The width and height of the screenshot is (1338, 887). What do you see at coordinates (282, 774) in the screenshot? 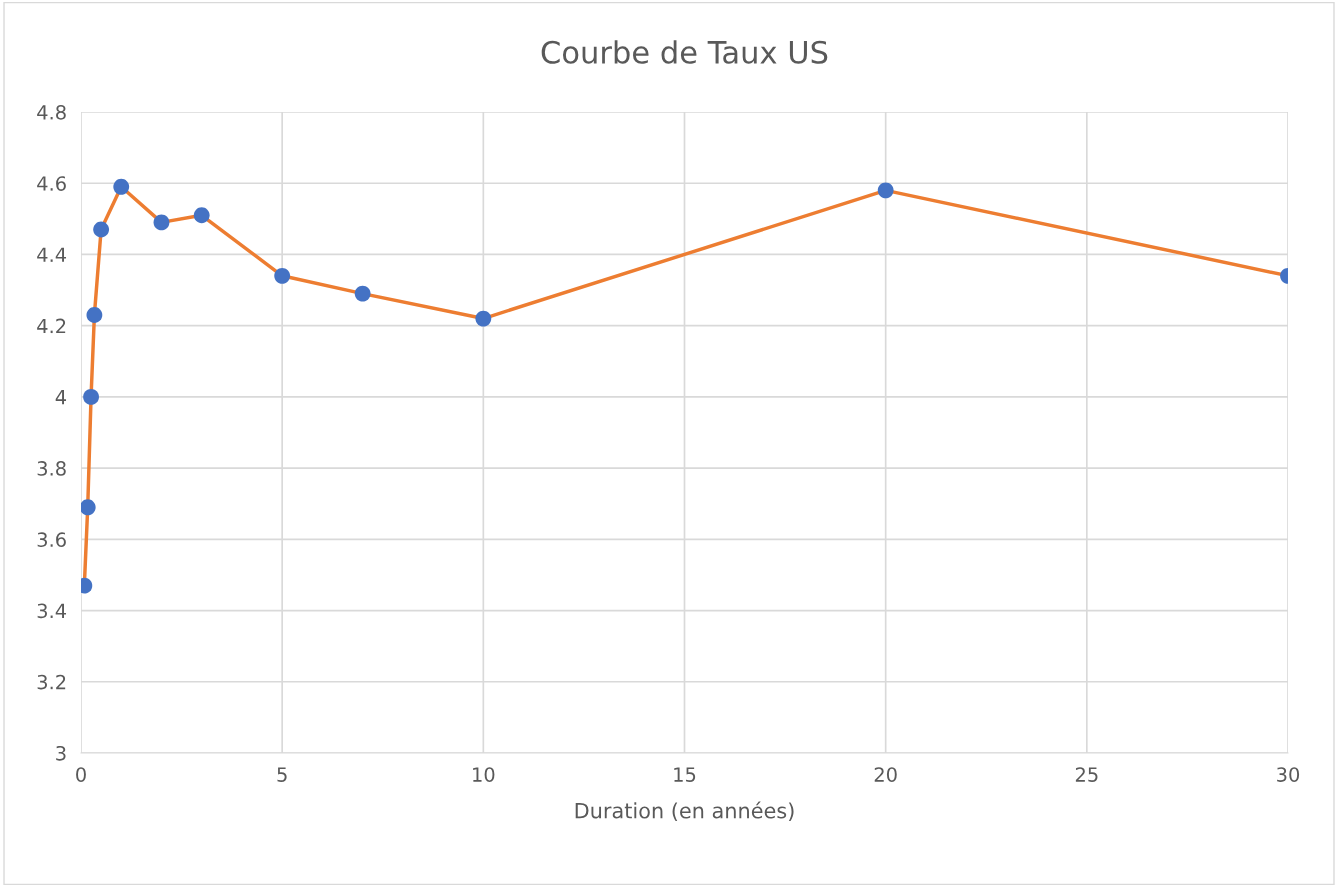
I see `x-tick-label: 5` at bounding box center [282, 774].